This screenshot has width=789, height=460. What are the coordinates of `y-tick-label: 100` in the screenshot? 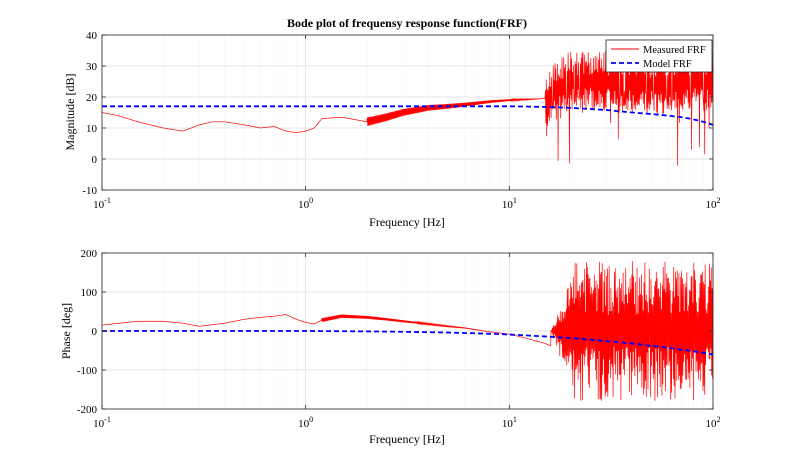 It's located at (89, 293).